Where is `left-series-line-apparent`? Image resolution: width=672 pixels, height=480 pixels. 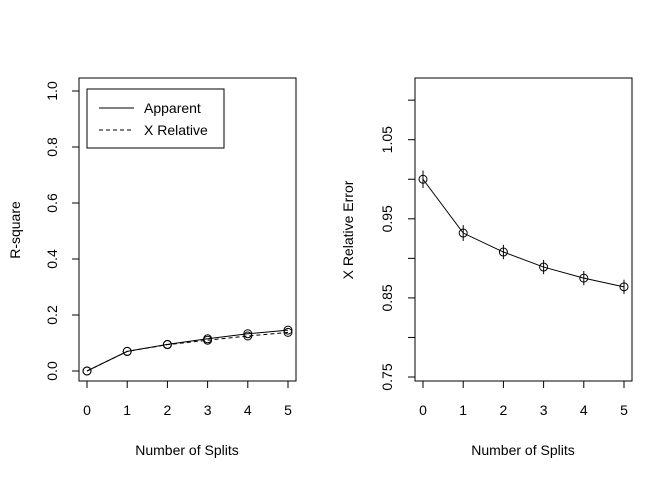 left-series-line-apparent is located at coordinates (187, 350).